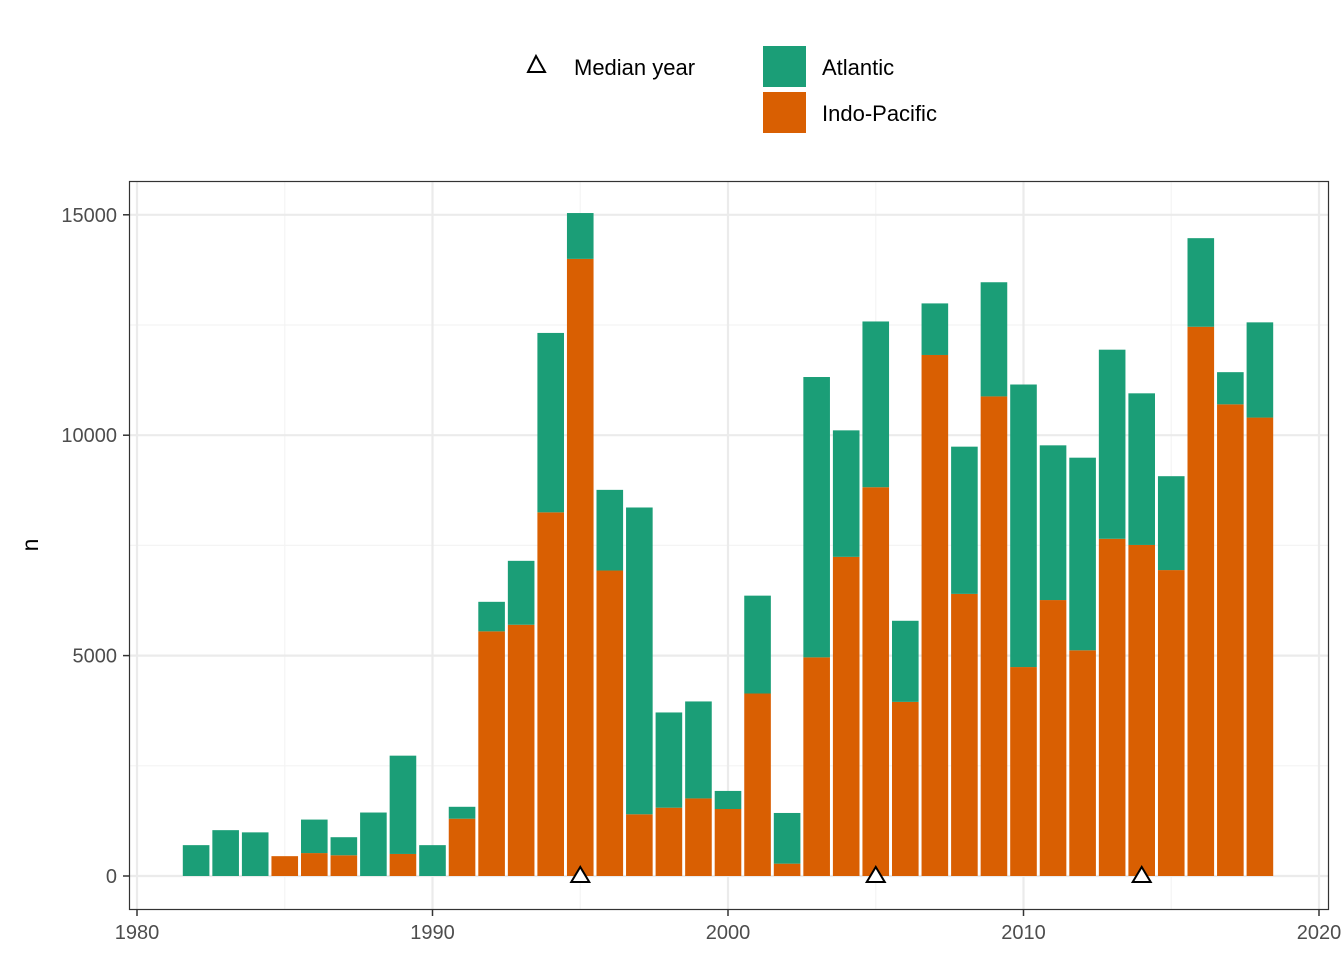 This screenshot has height=960, width=1344. What do you see at coordinates (1171, 523) in the screenshot?
I see `bar-atlantic-2015` at bounding box center [1171, 523].